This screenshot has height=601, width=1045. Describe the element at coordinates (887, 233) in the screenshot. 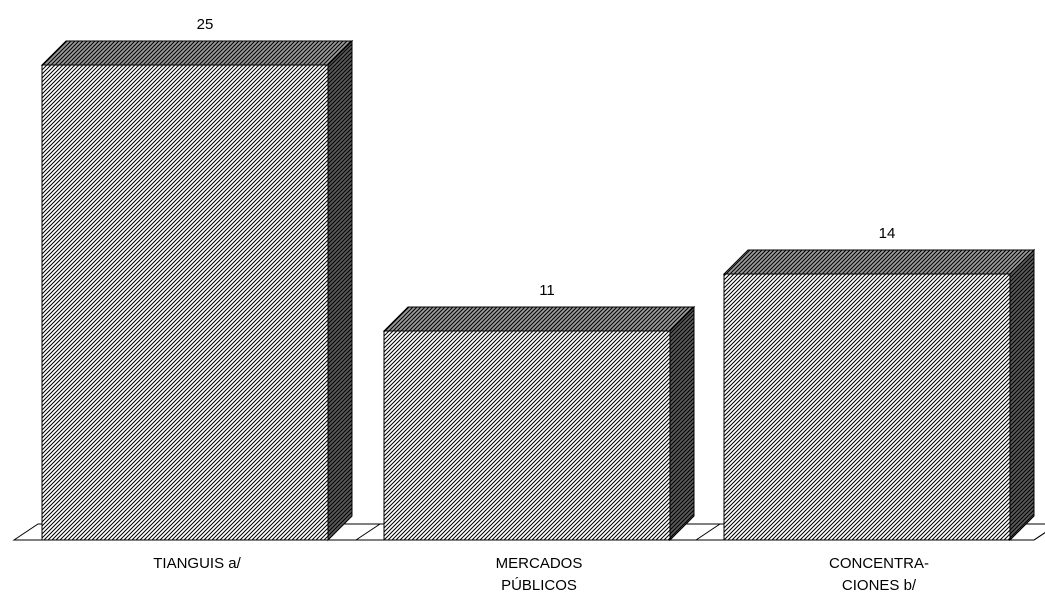

I see `data-label: 14` at that location.